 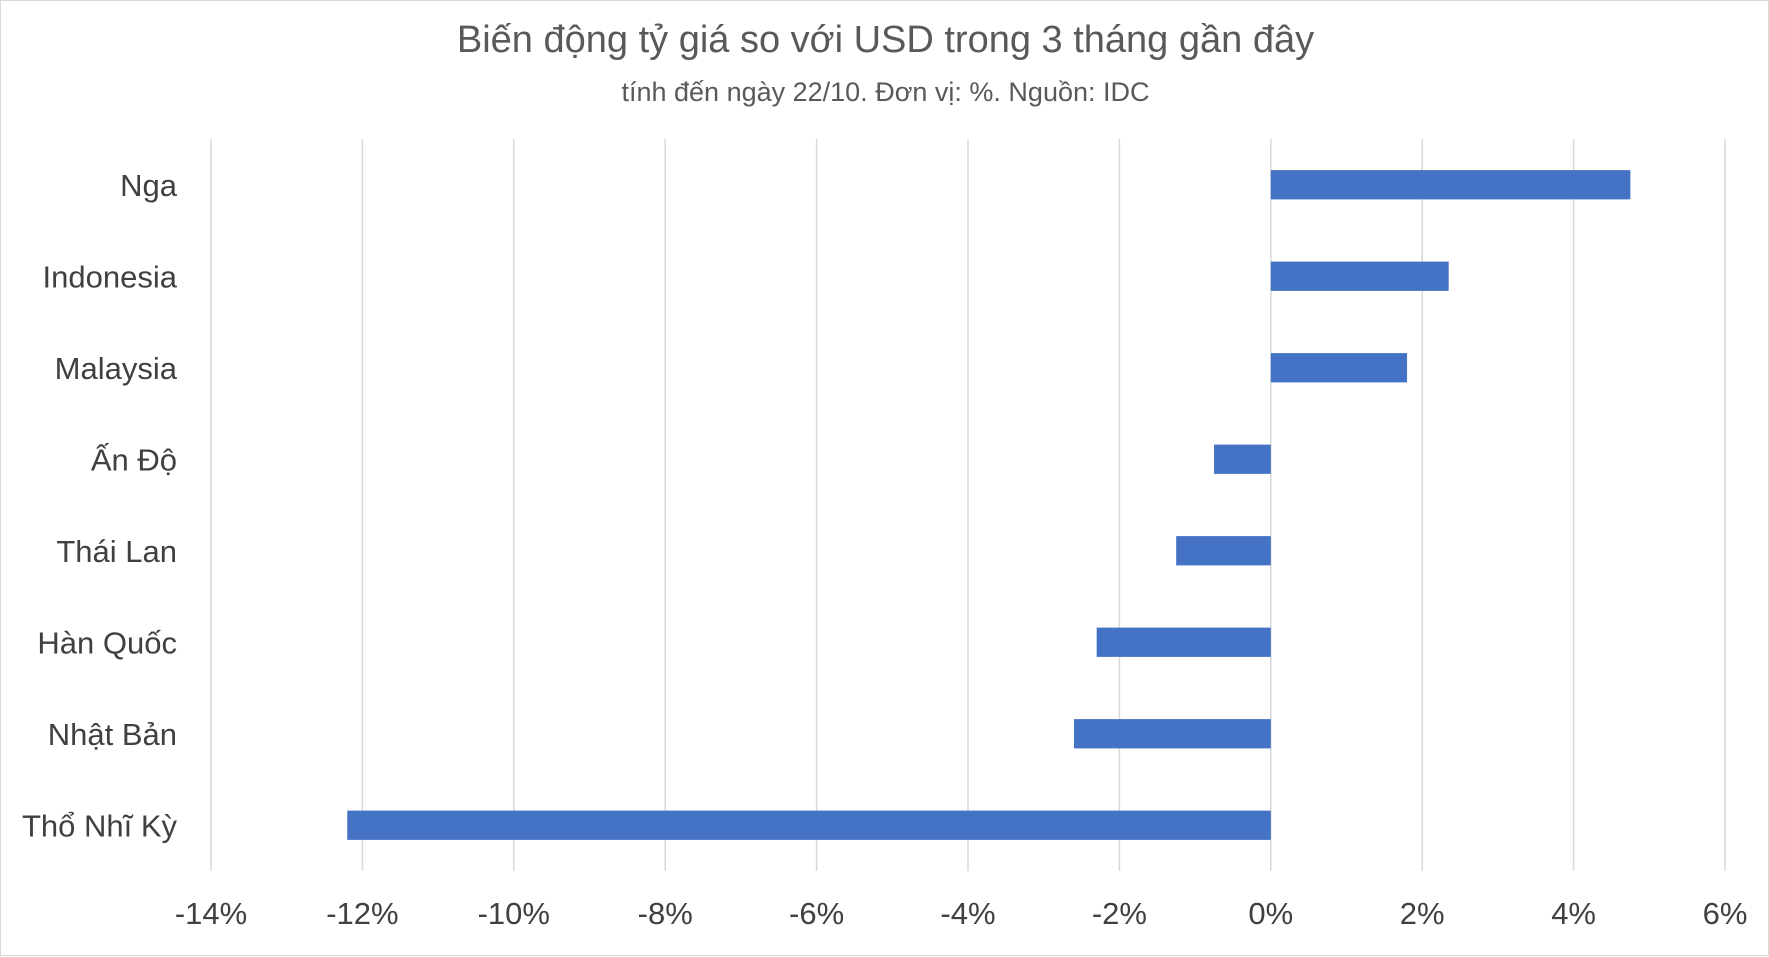 What do you see at coordinates (1119, 913) in the screenshot?
I see `x-tick-label: -2%` at bounding box center [1119, 913].